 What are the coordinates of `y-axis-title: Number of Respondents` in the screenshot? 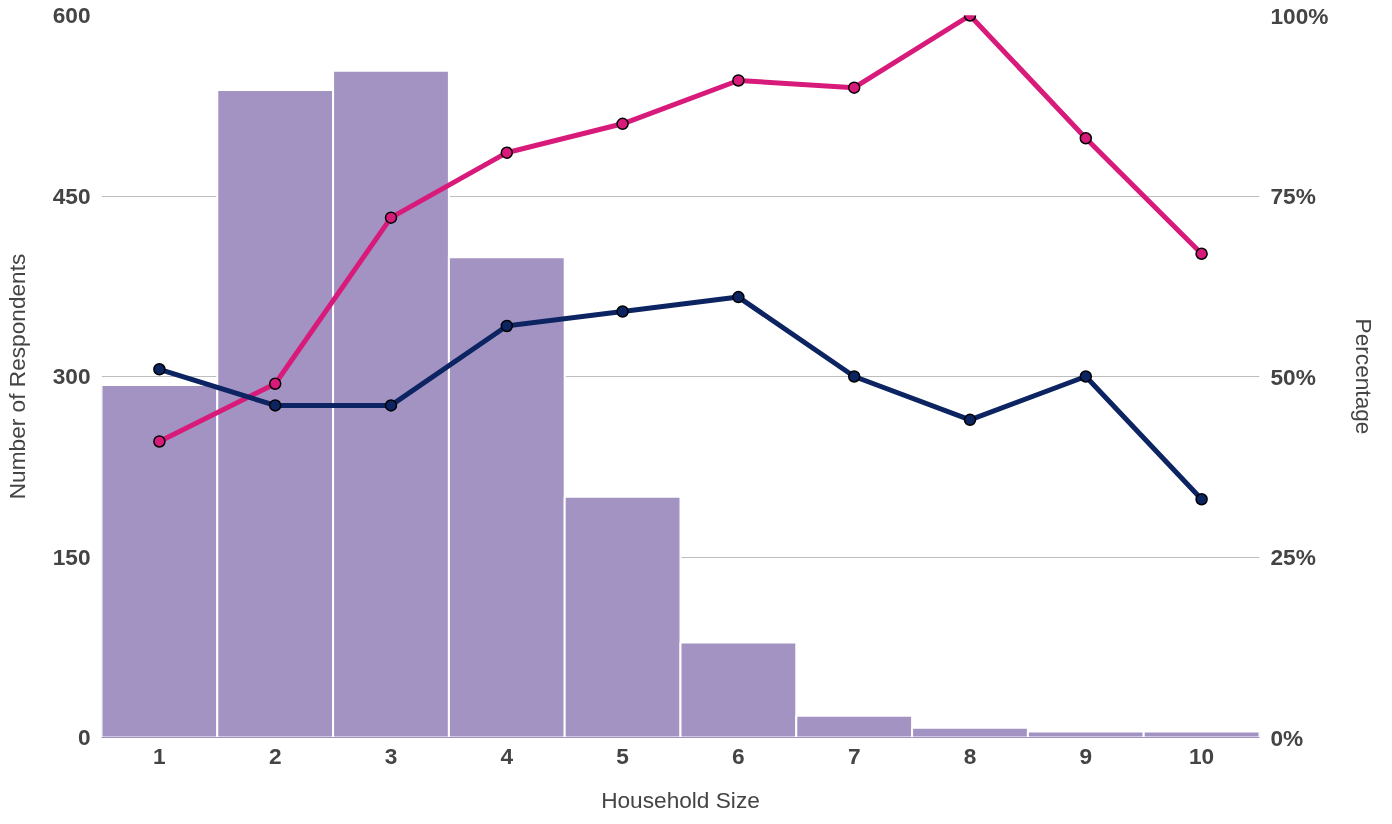 It's located at (16, 376).